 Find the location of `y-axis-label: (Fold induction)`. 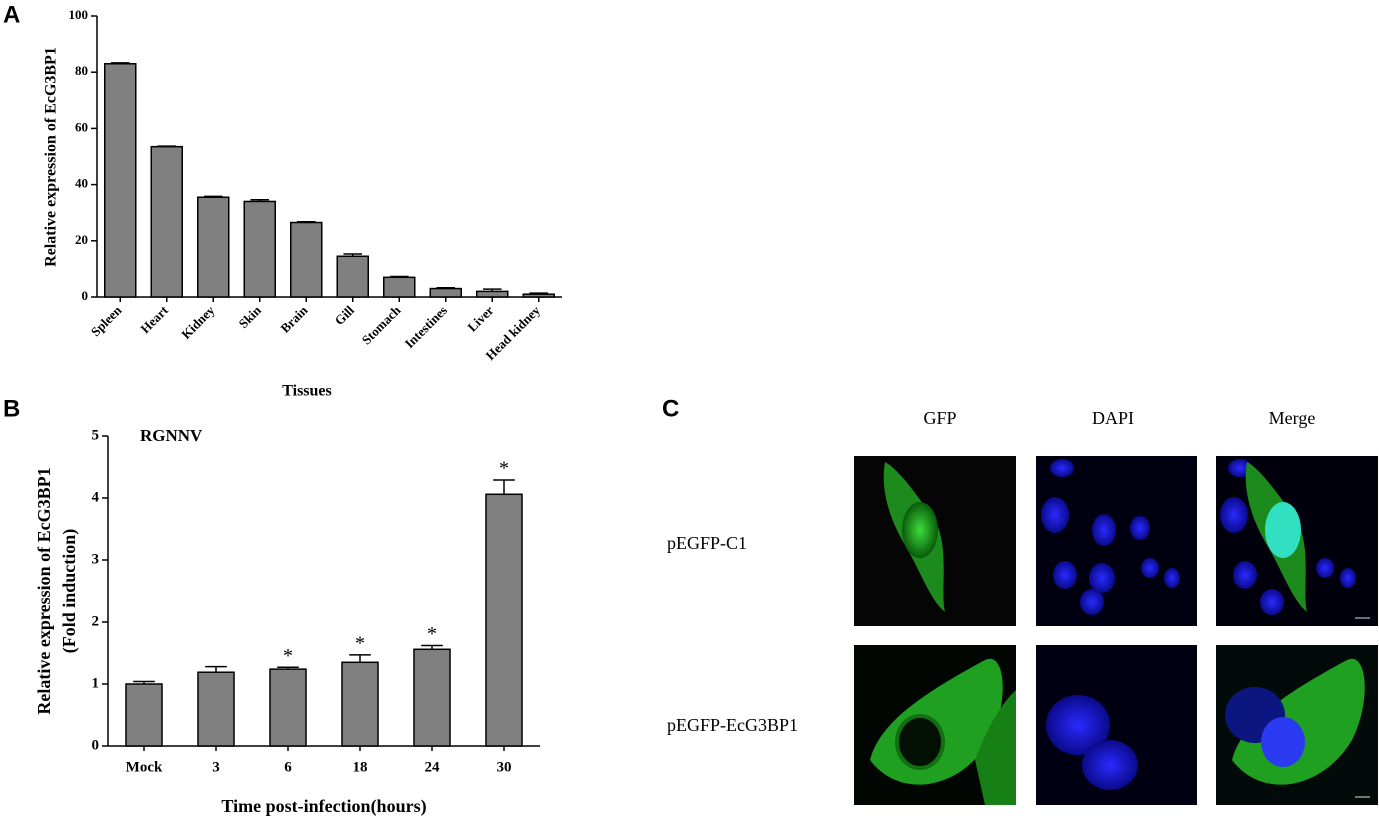

y-axis-label: (Fold induction) is located at coordinates (69, 591).